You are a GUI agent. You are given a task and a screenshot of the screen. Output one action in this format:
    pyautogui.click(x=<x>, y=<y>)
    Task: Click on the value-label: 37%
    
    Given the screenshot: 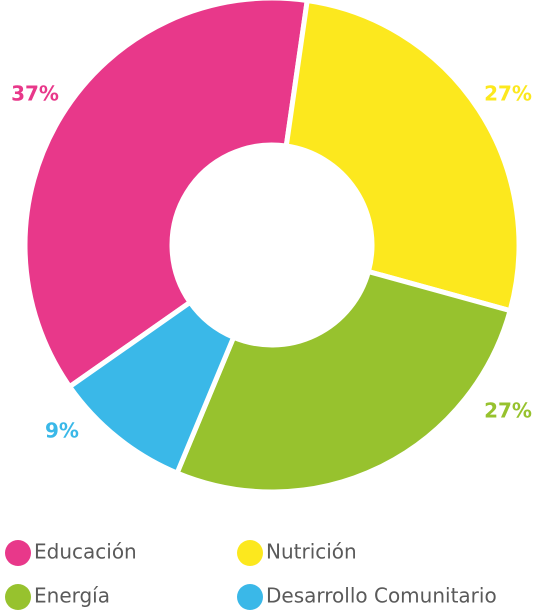 What is the action you would take?
    pyautogui.click(x=35, y=94)
    